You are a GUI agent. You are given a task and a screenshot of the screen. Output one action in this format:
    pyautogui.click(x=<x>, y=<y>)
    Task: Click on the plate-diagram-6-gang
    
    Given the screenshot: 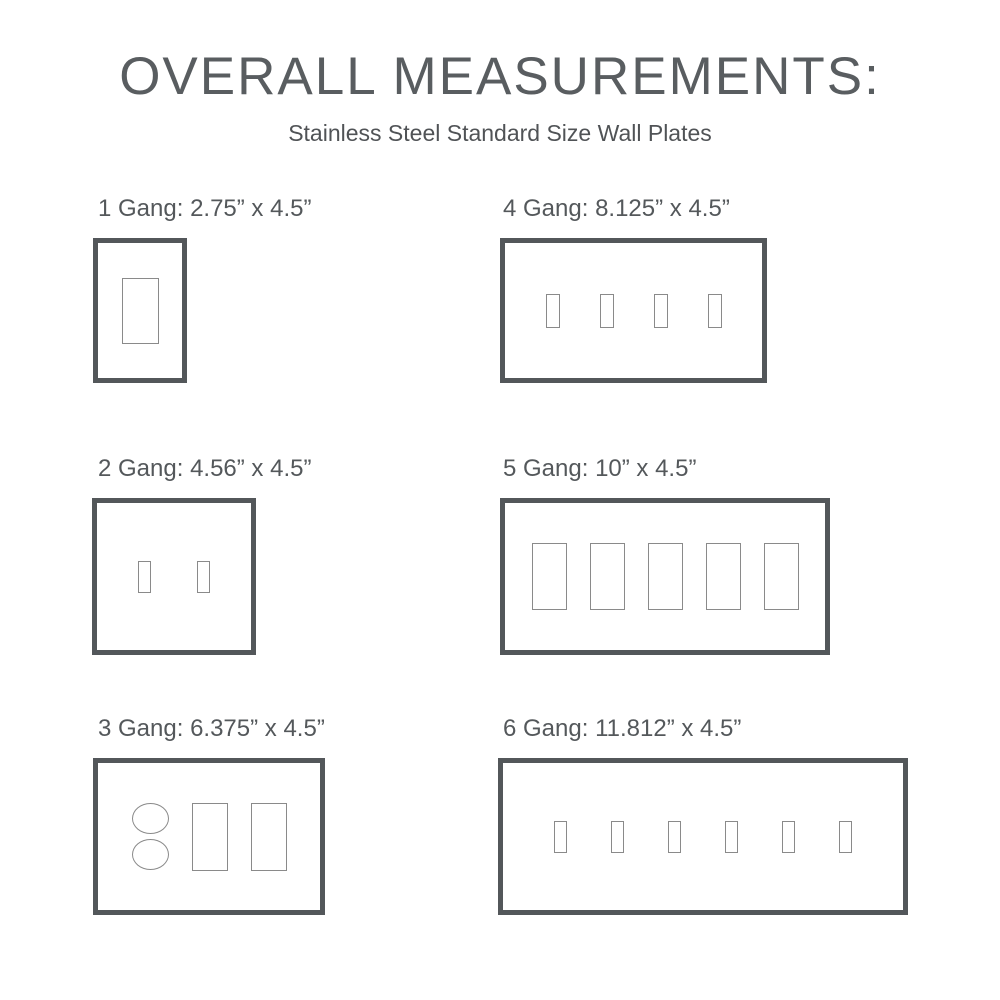 What is the action you would take?
    pyautogui.click(x=703, y=836)
    